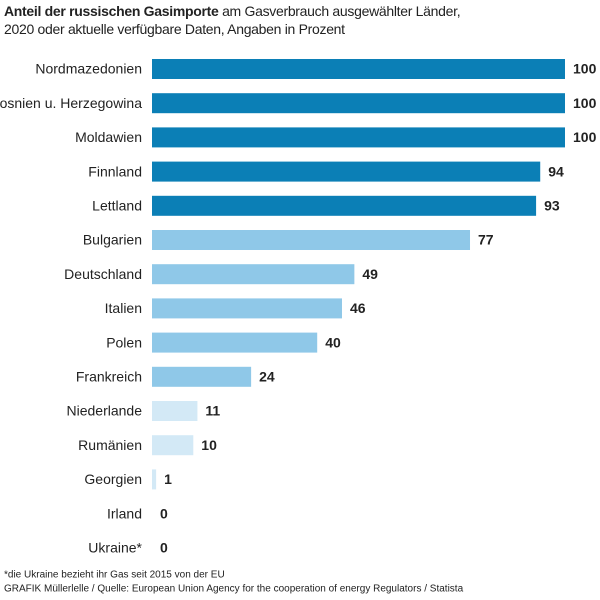 This screenshot has width=600, height=600. What do you see at coordinates (88, 69) in the screenshot?
I see `category-label: Nordmazedonien` at bounding box center [88, 69].